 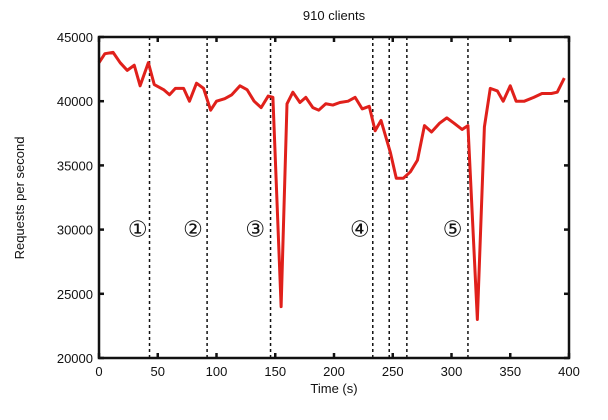 I want to click on x-axis-label: Time (s), so click(x=333, y=388).